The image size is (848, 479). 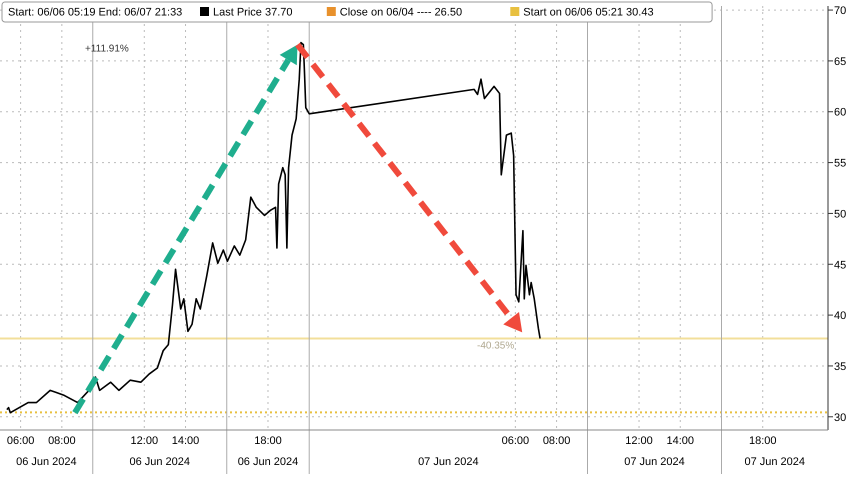 What do you see at coordinates (840, 366) in the screenshot?
I see `y-tick-label: 35` at bounding box center [840, 366].